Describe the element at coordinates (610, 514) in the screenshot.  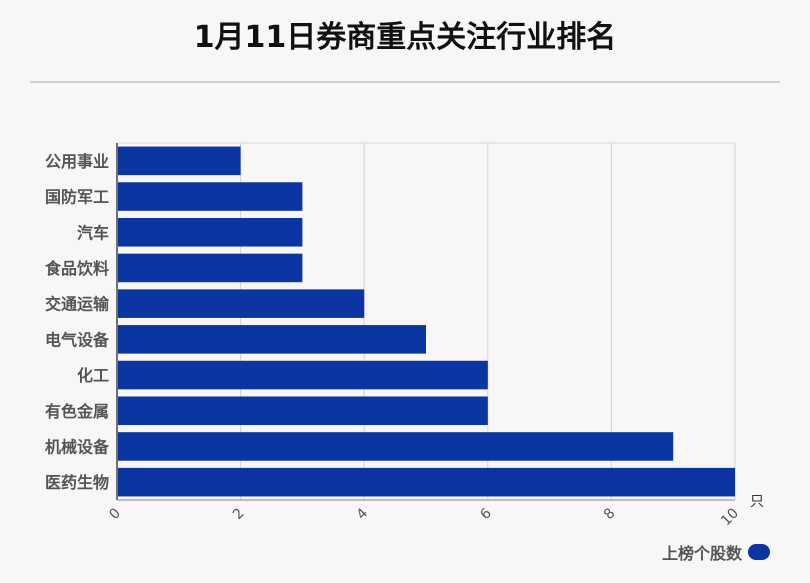
I see `x-tick-label: 8` at that location.